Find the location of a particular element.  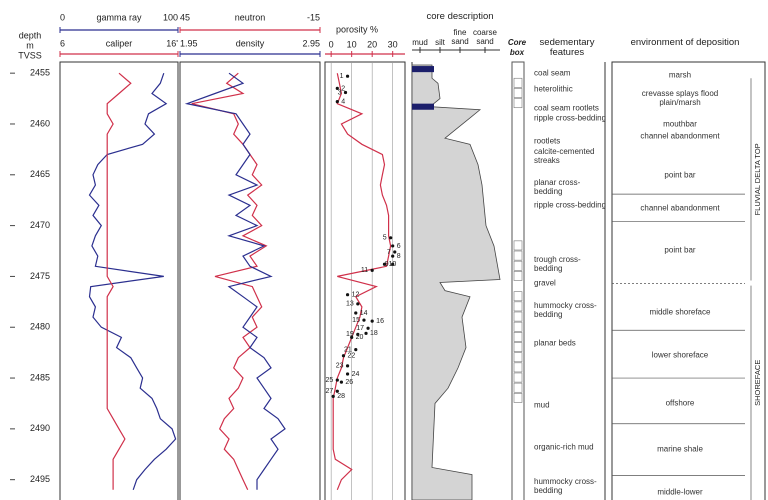

sample-label: 28 is located at coordinates (341, 396).